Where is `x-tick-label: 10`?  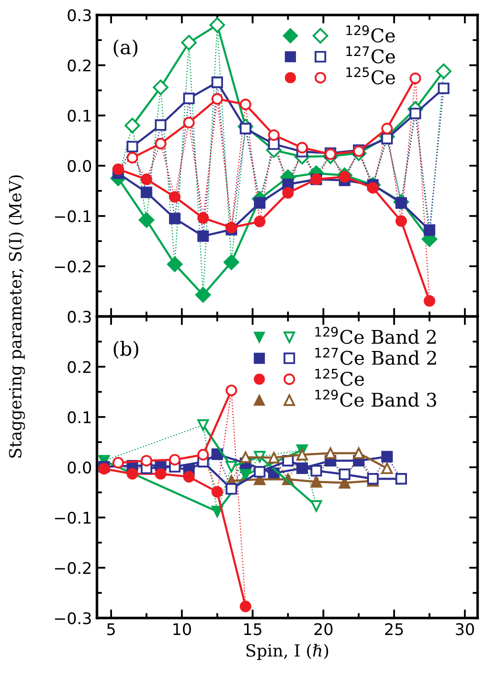 x-tick-label: 10 is located at coordinates (182, 629).